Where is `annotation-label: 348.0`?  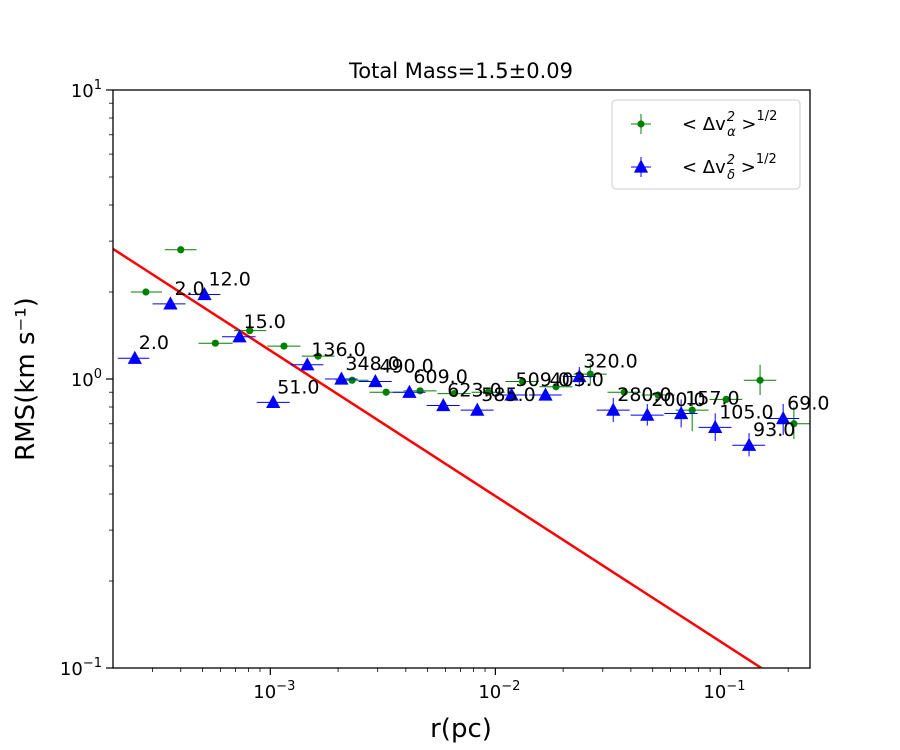
annotation-label: 348.0 is located at coordinates (372, 364).